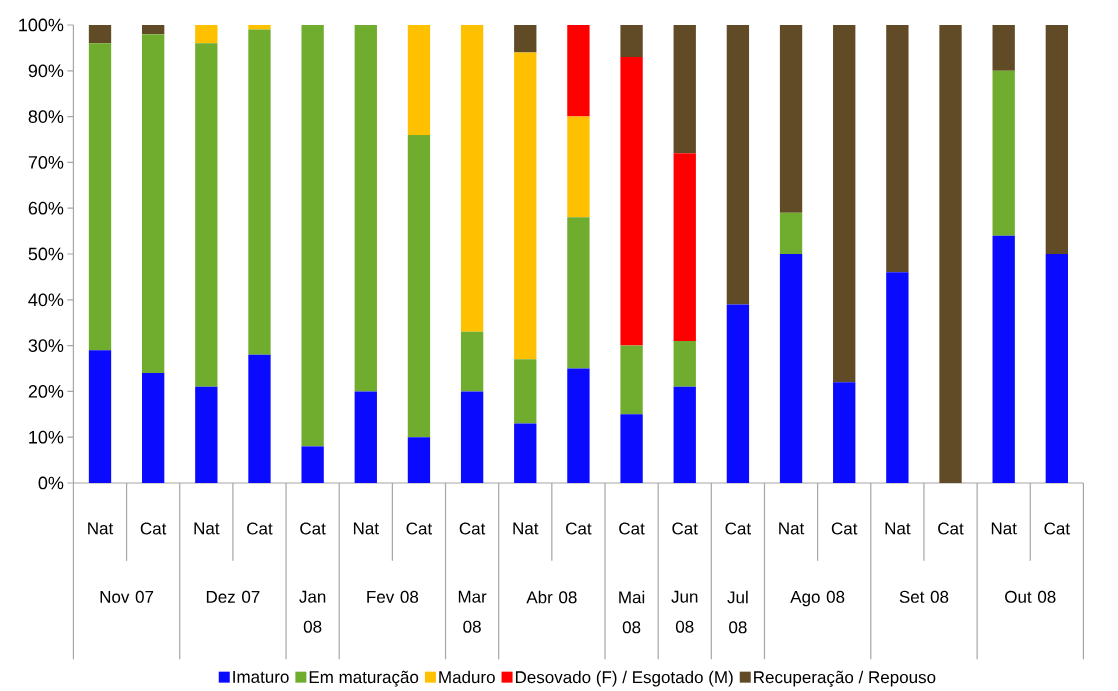 This screenshot has width=1118, height=691. I want to click on y-tick-label: 60%, so click(46, 208).